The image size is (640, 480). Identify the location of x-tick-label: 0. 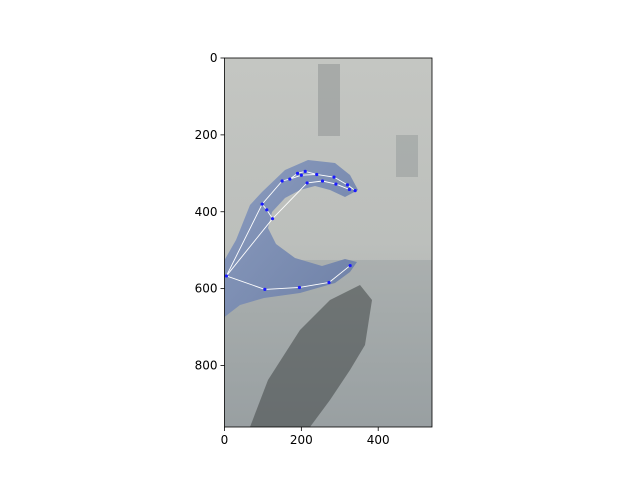
(225, 440).